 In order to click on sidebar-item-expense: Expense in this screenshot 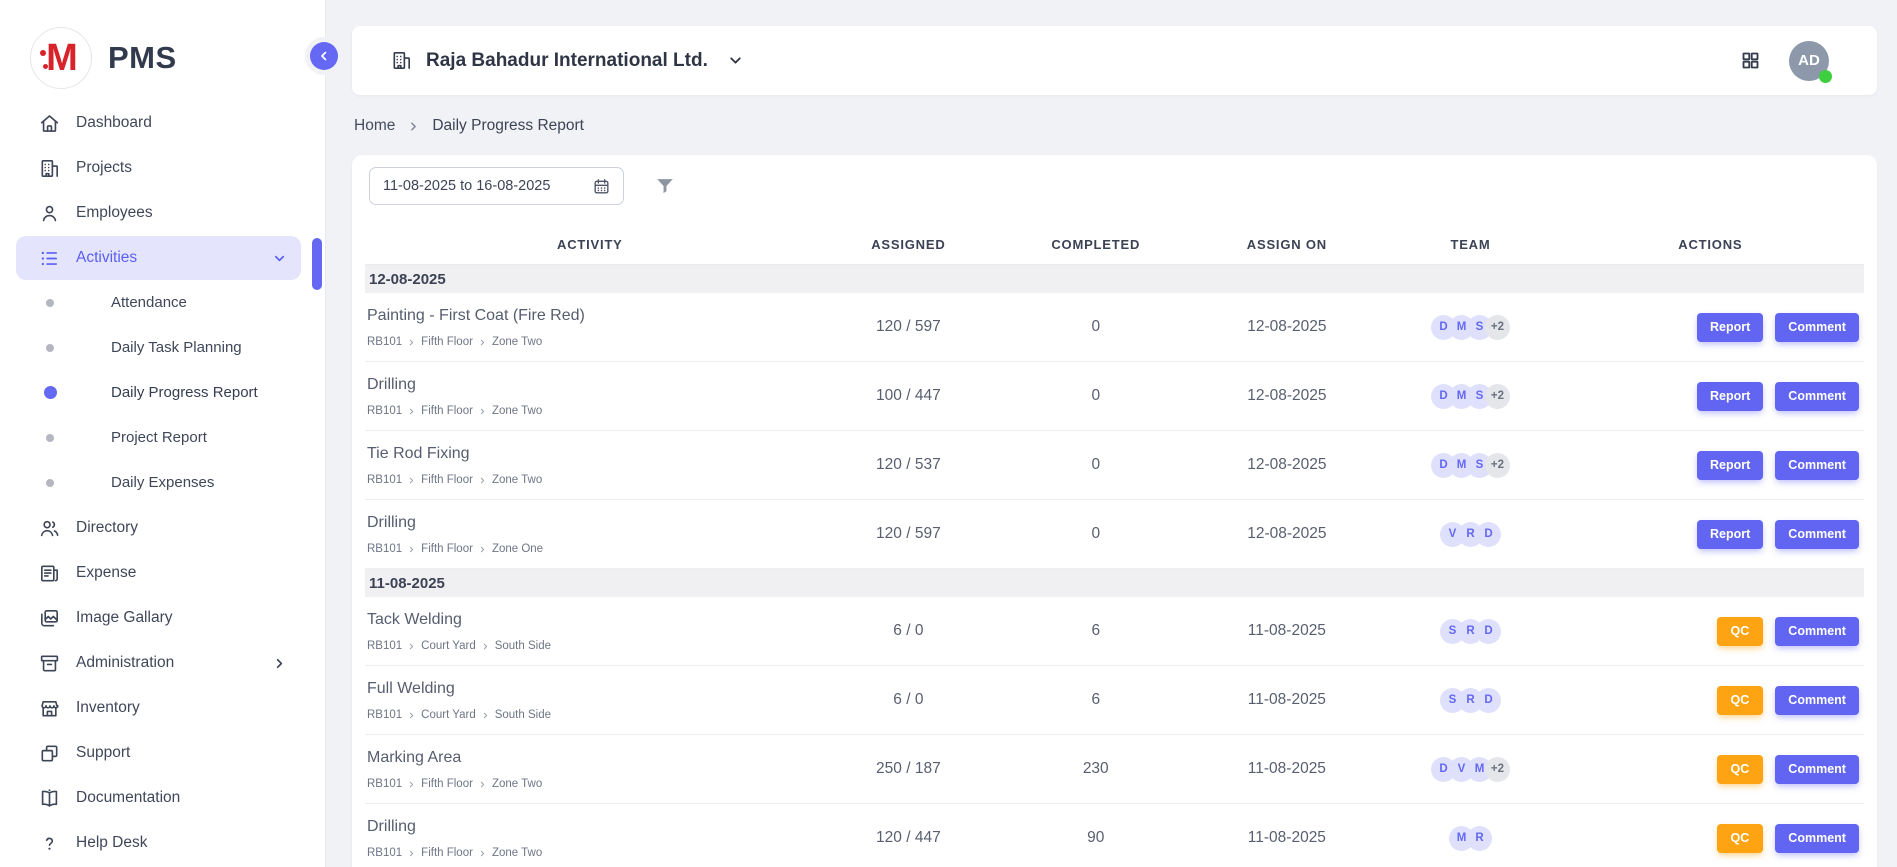, I will do `click(158, 573)`.